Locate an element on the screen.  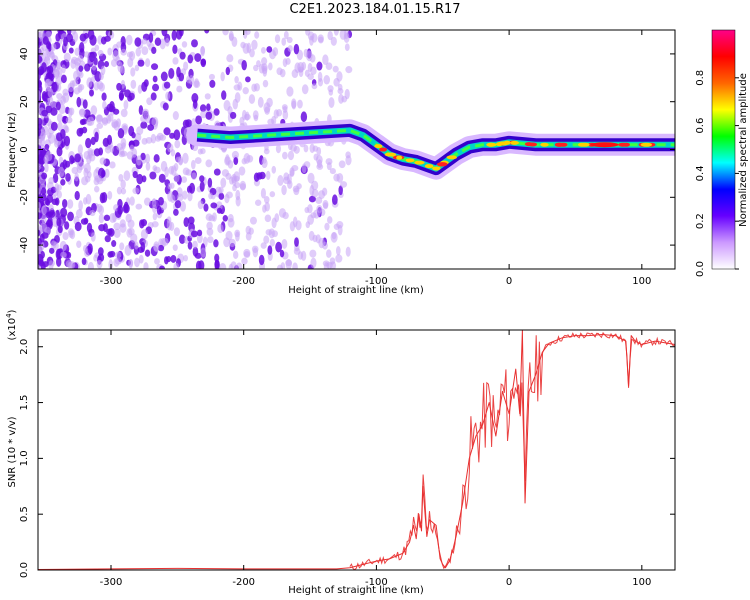
y-tick-label: 1.0 is located at coordinates (24, 458).